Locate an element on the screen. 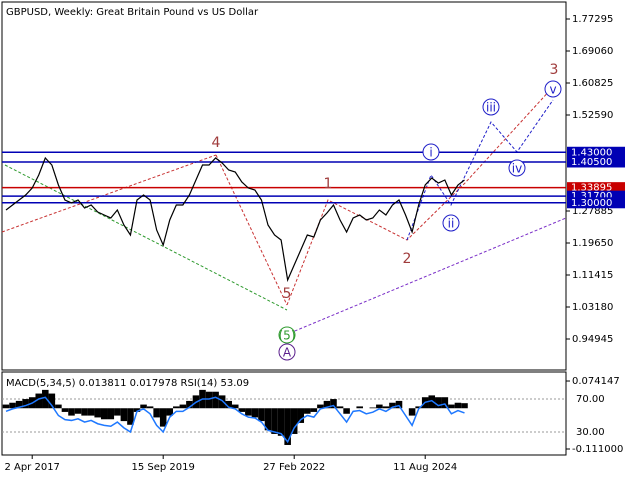 This screenshot has width=640, height=480. wave-label: 5 is located at coordinates (287, 294).